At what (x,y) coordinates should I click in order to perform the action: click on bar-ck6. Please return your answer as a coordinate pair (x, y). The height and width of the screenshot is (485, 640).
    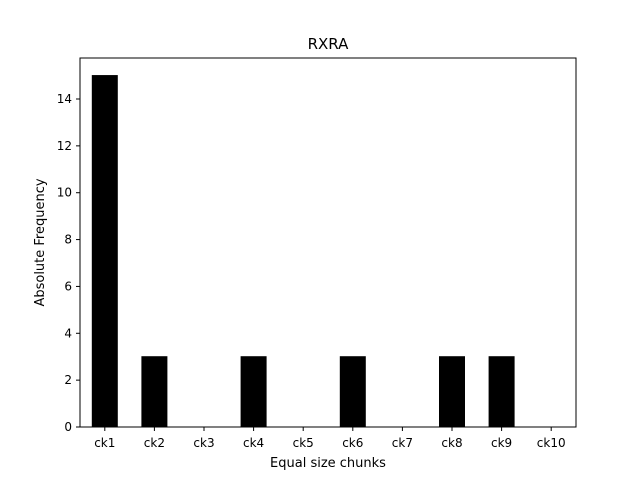
    Looking at the image, I should click on (352, 392).